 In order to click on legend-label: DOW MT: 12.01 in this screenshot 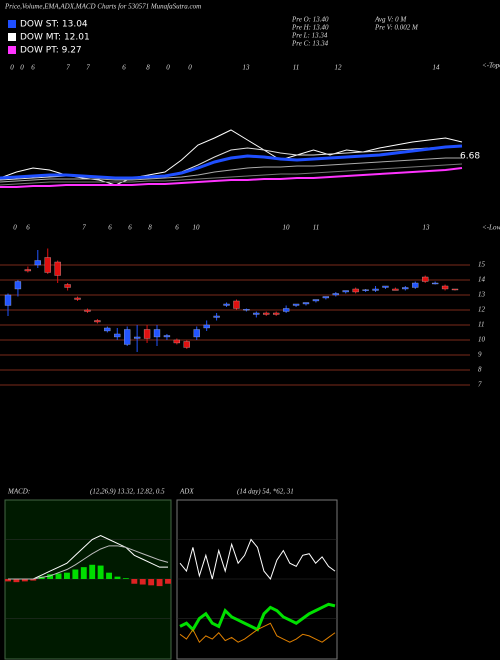, I will do `click(55, 38)`.